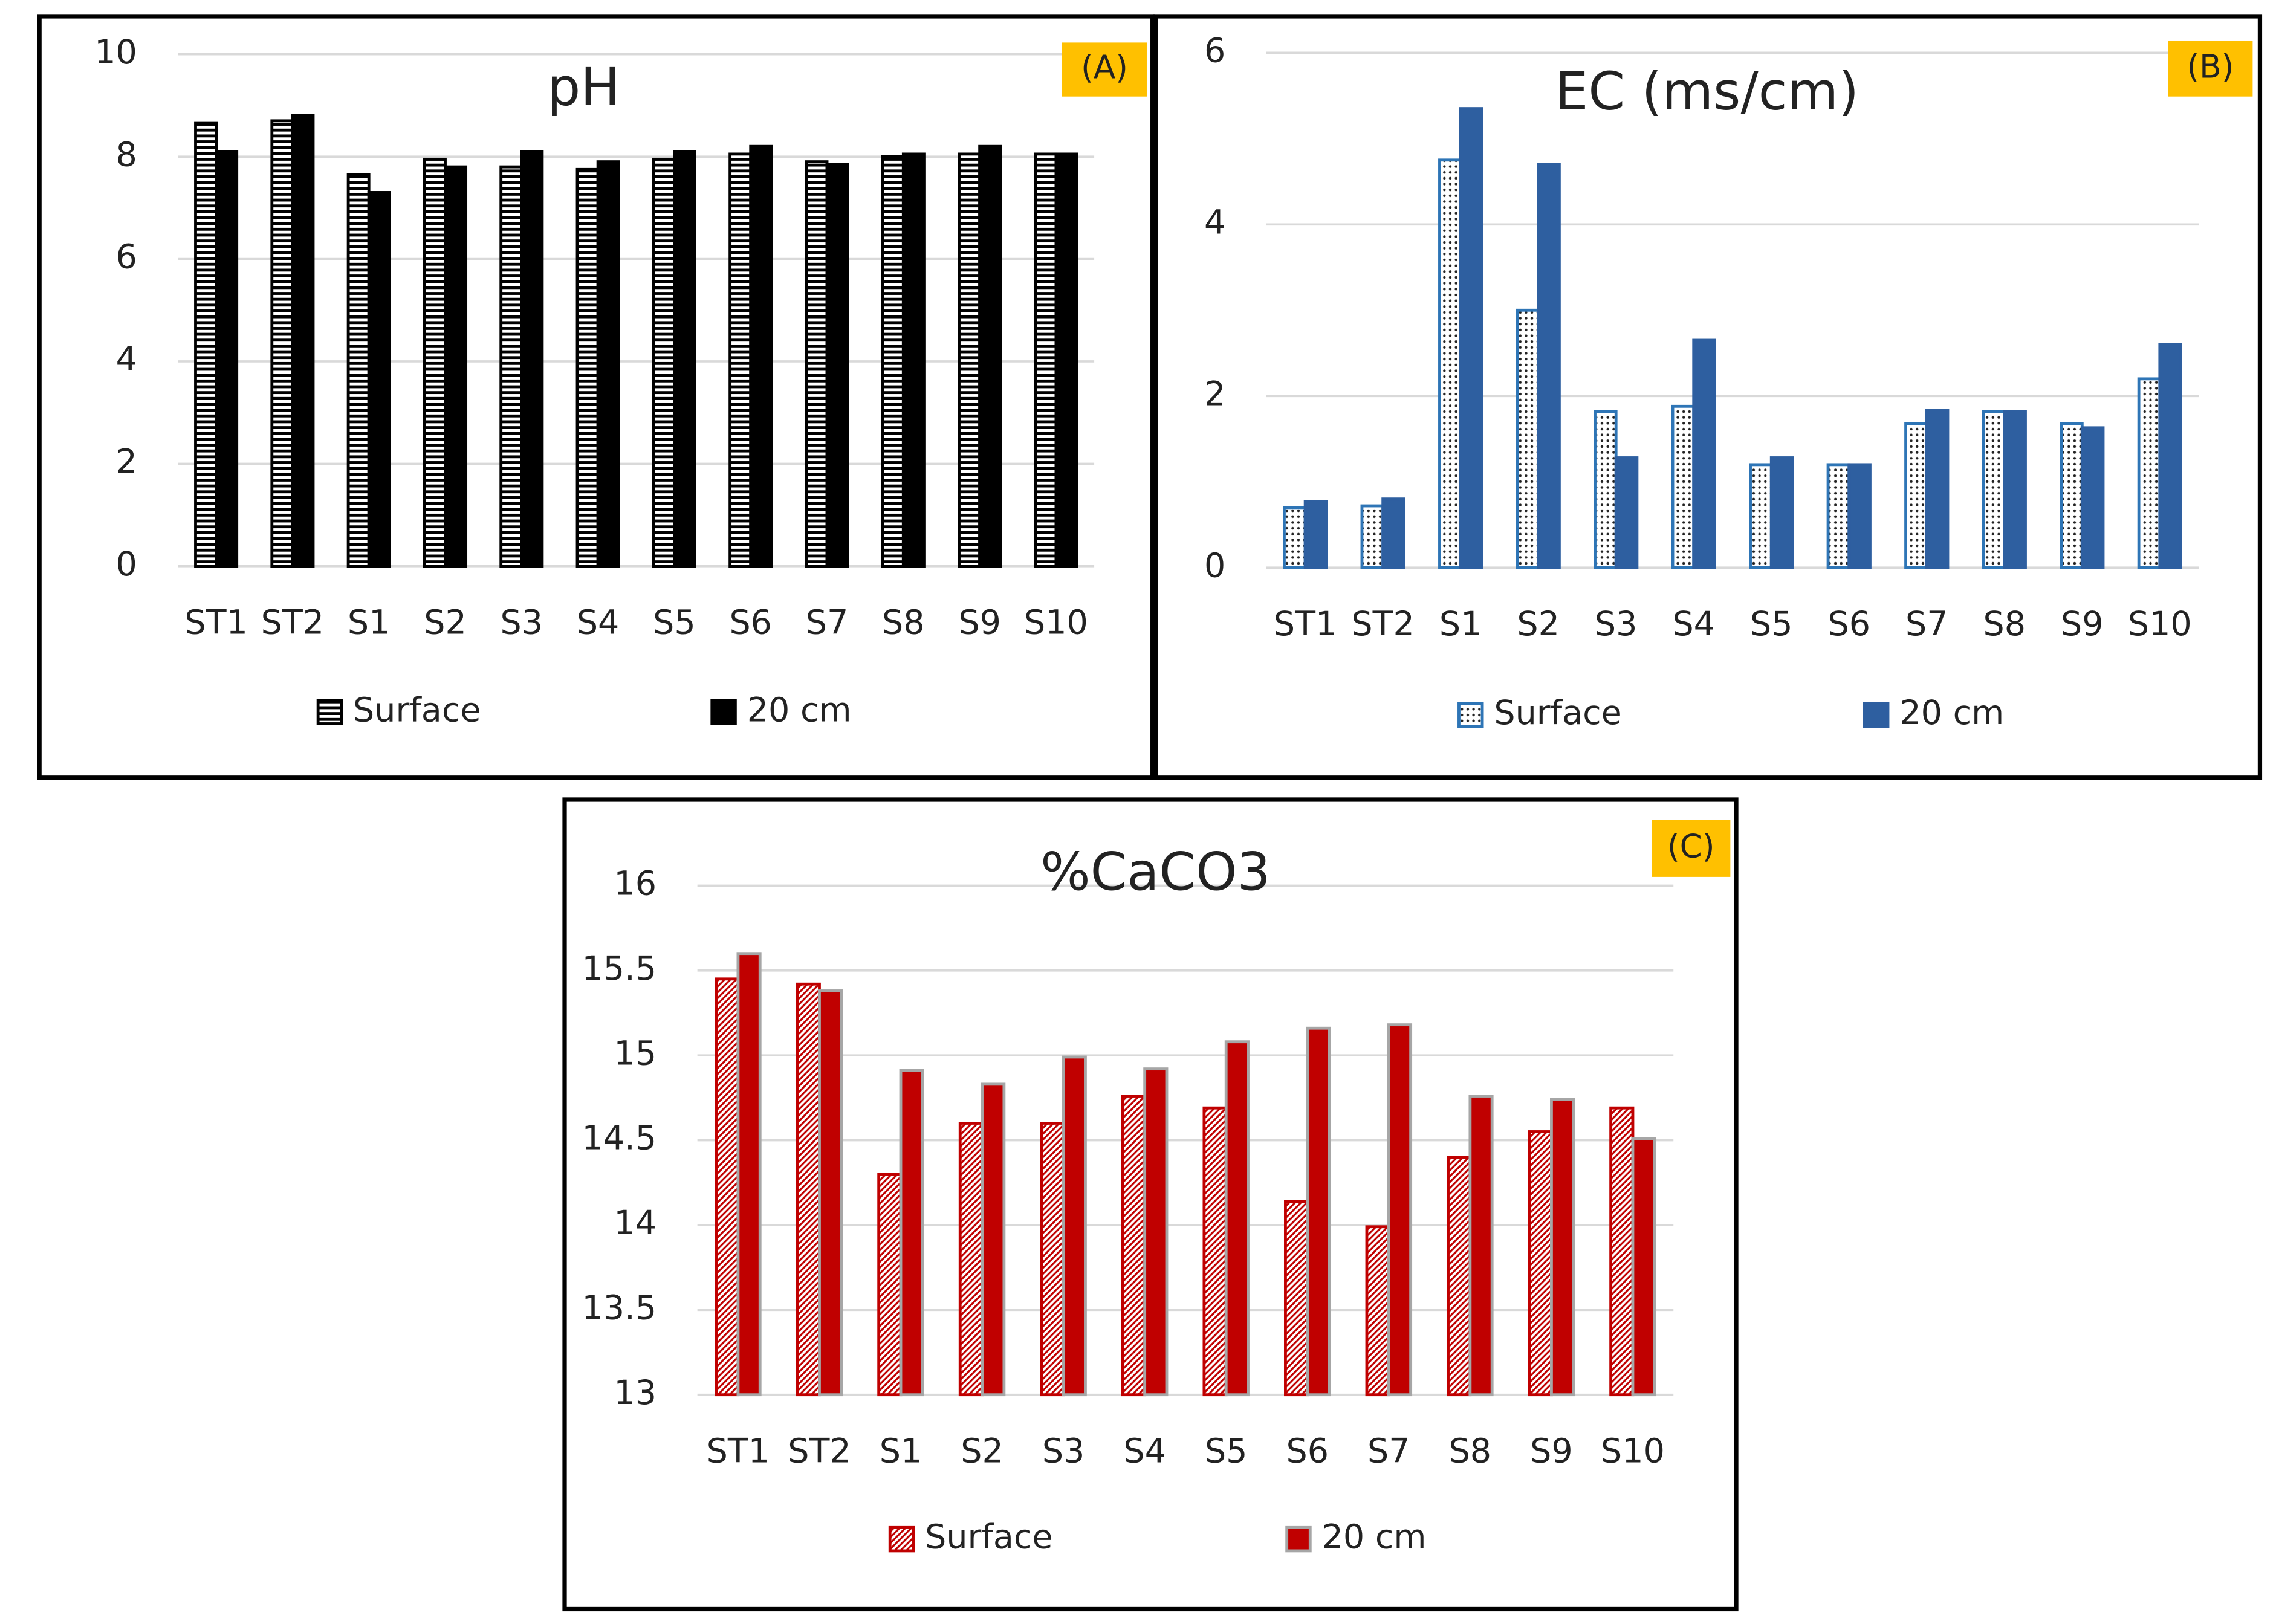 The height and width of the screenshot is (1624, 2276). What do you see at coordinates (619, 1138) in the screenshot?
I see `y-tick-label: 14.5` at bounding box center [619, 1138].